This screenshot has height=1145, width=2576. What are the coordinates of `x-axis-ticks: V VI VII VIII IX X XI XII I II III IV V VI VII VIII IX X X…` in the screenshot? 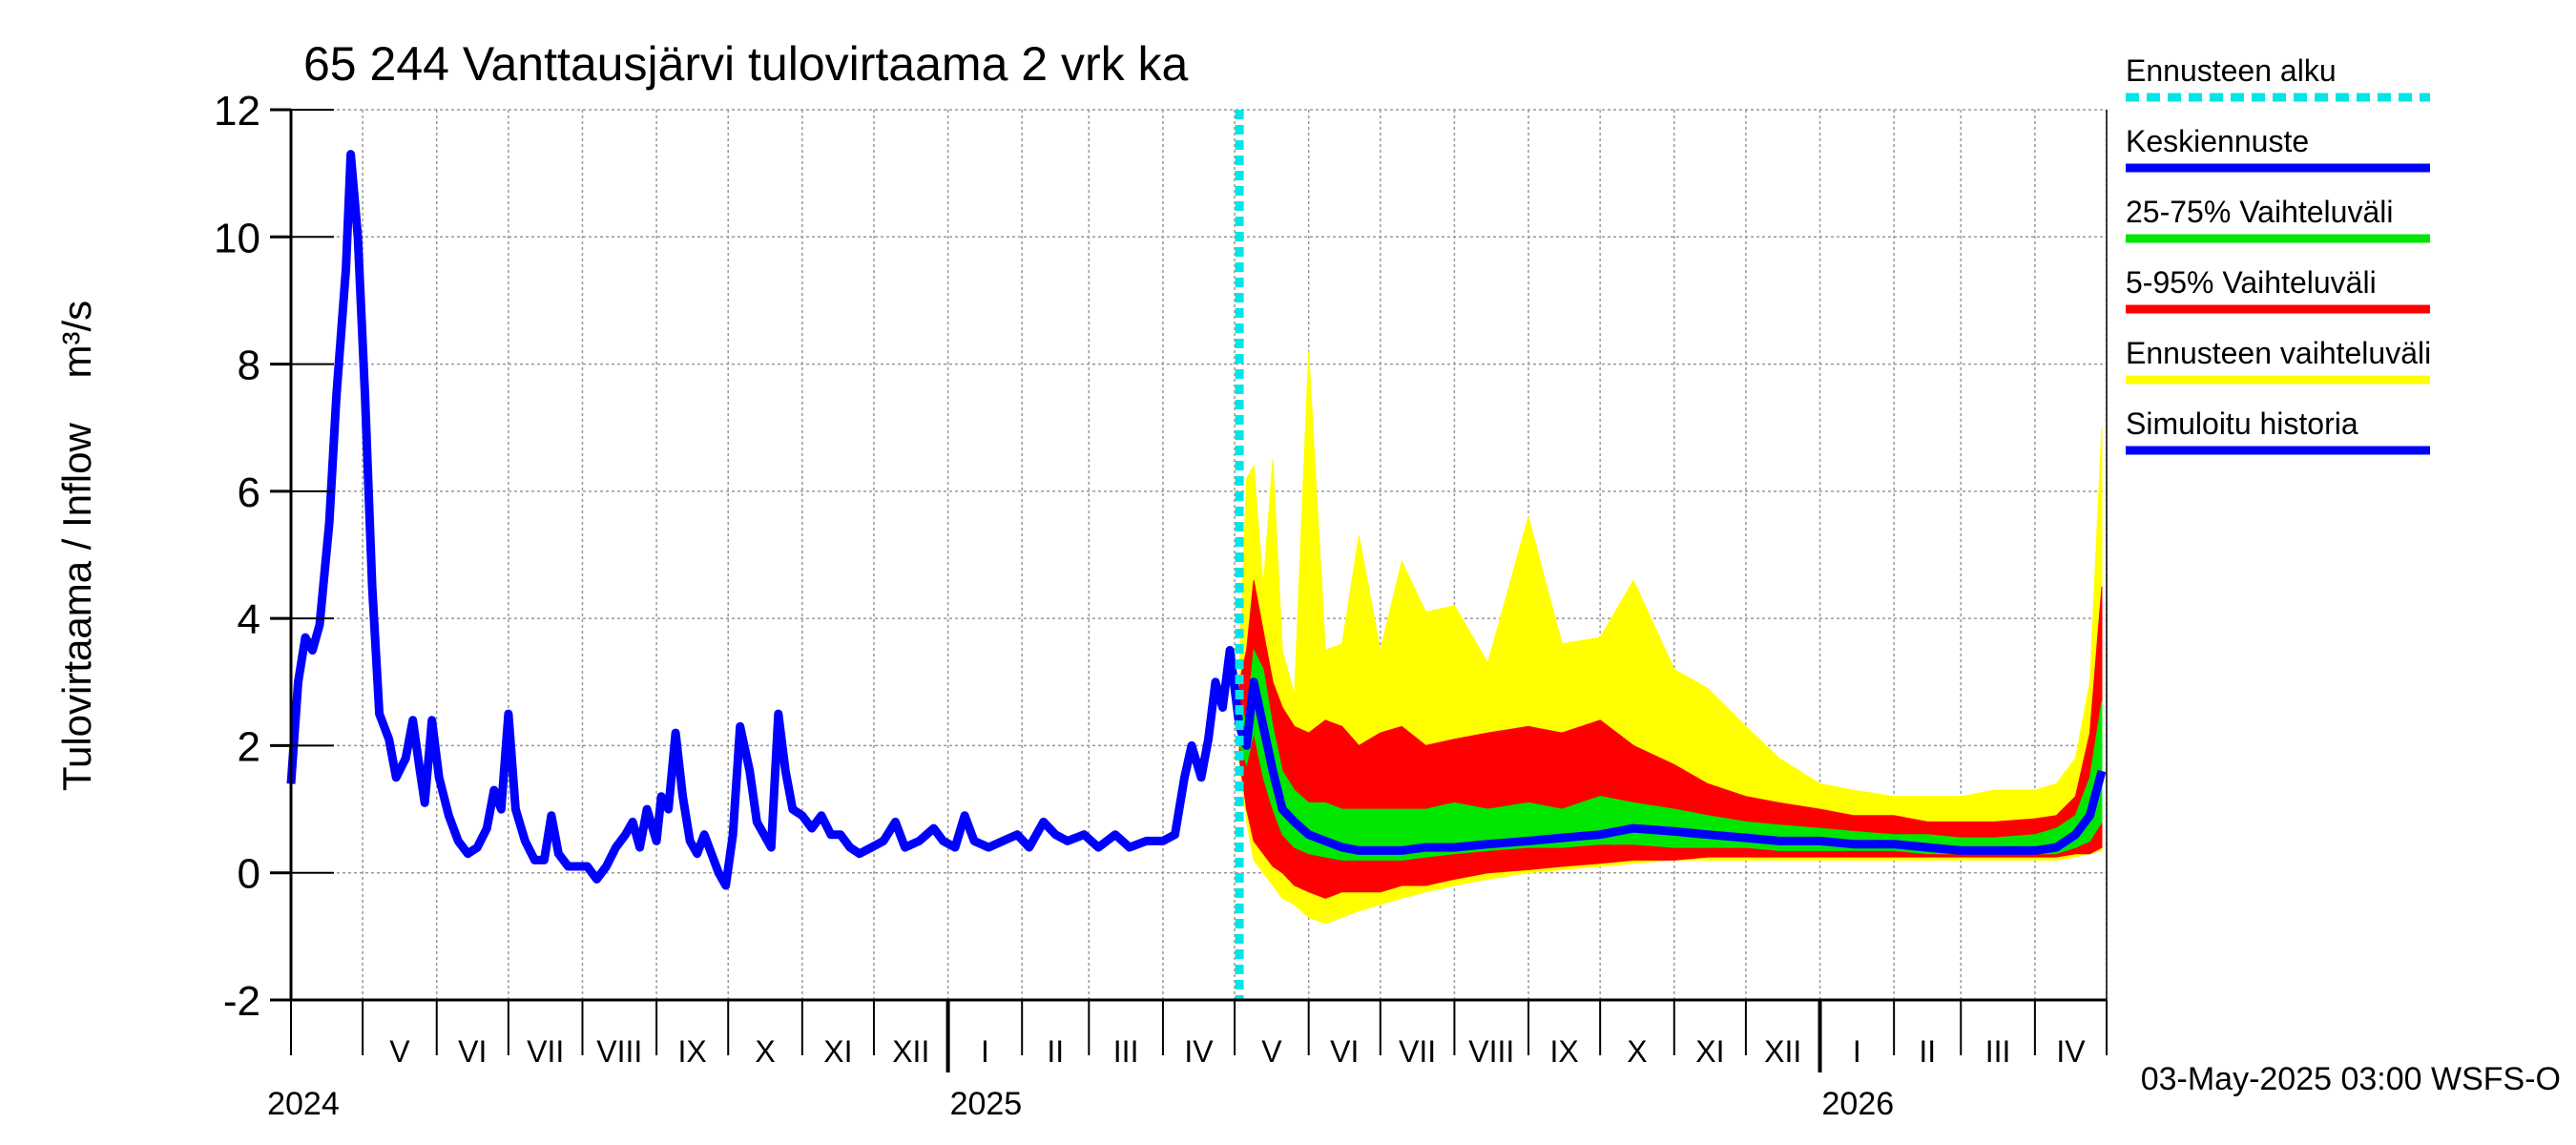 It's located at (1187, 1061).